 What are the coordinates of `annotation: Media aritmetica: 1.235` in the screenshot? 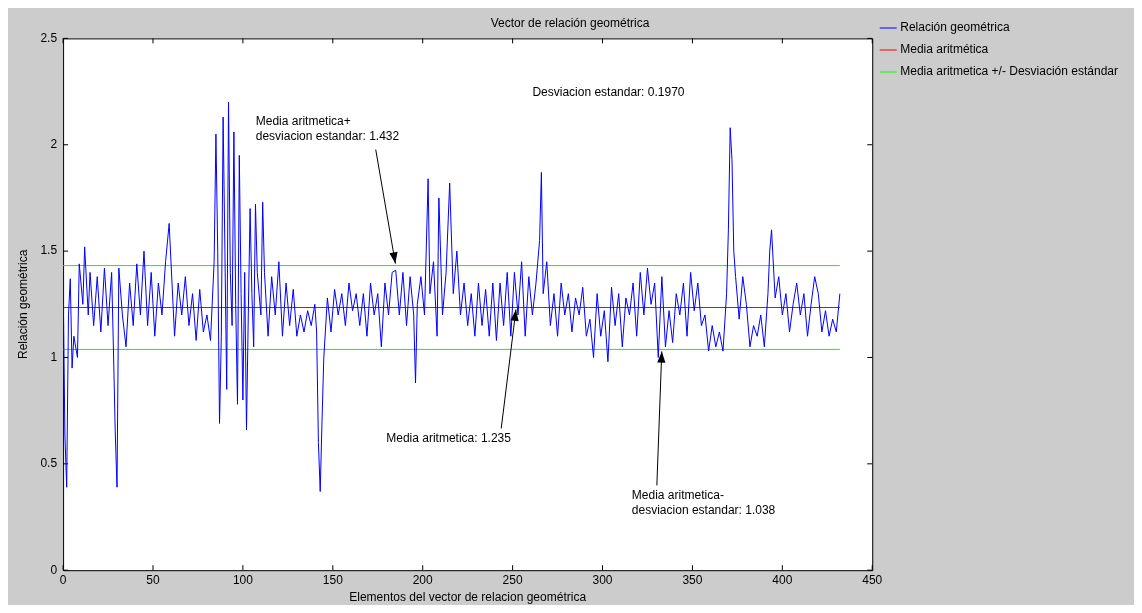 It's located at (449, 437).